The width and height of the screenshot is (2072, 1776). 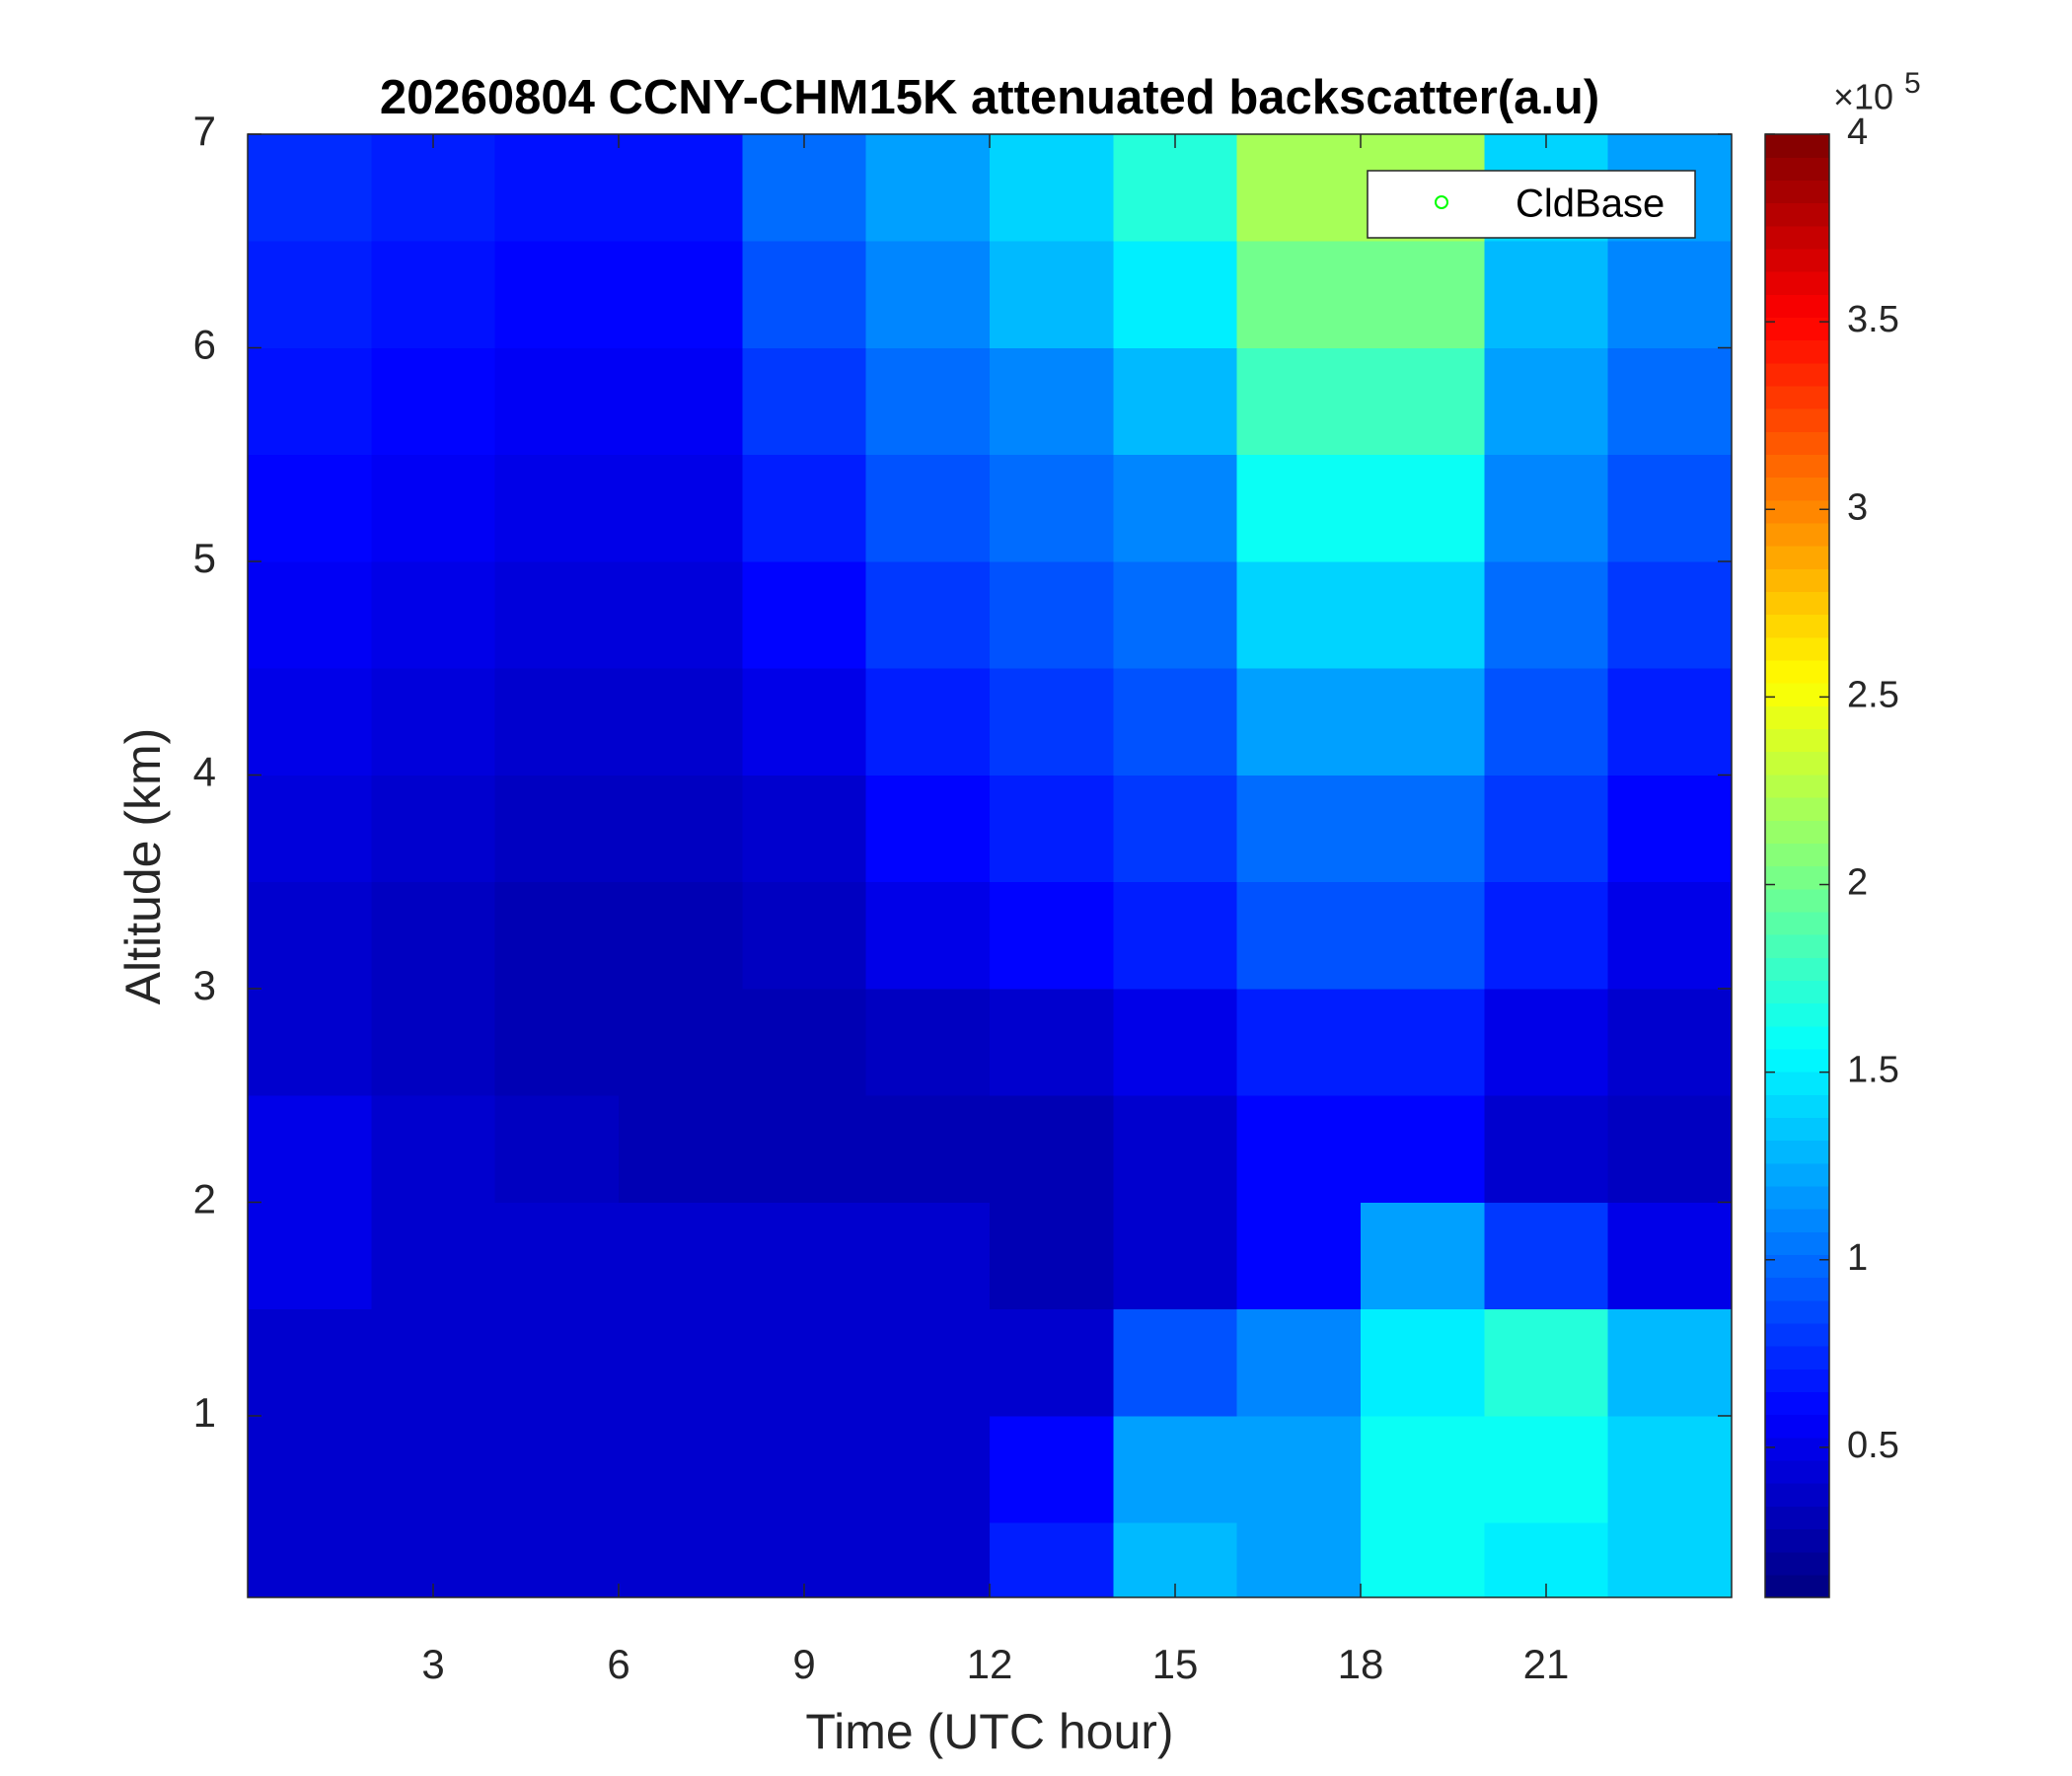 What do you see at coordinates (1858, 1258) in the screenshot?
I see `colorbar-tick-label: 1` at bounding box center [1858, 1258].